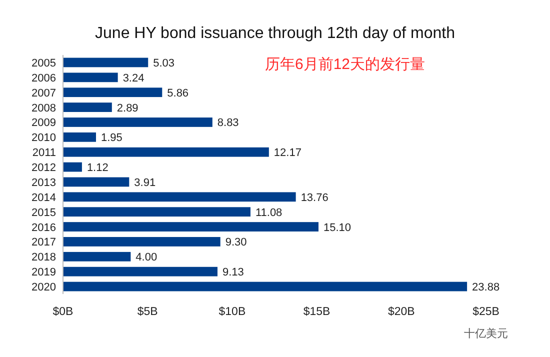 Image resolution: width=550 pixels, height=357 pixels. I want to click on x-tick-label: $20B, so click(402, 312).